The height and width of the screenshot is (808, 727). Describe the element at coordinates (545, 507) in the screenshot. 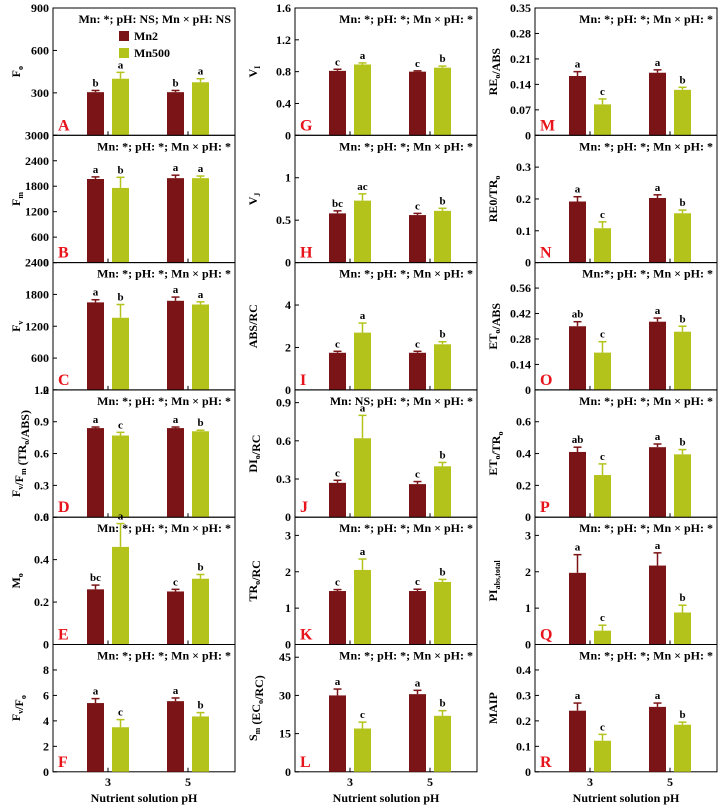

I see `panel-letter: P` at that location.